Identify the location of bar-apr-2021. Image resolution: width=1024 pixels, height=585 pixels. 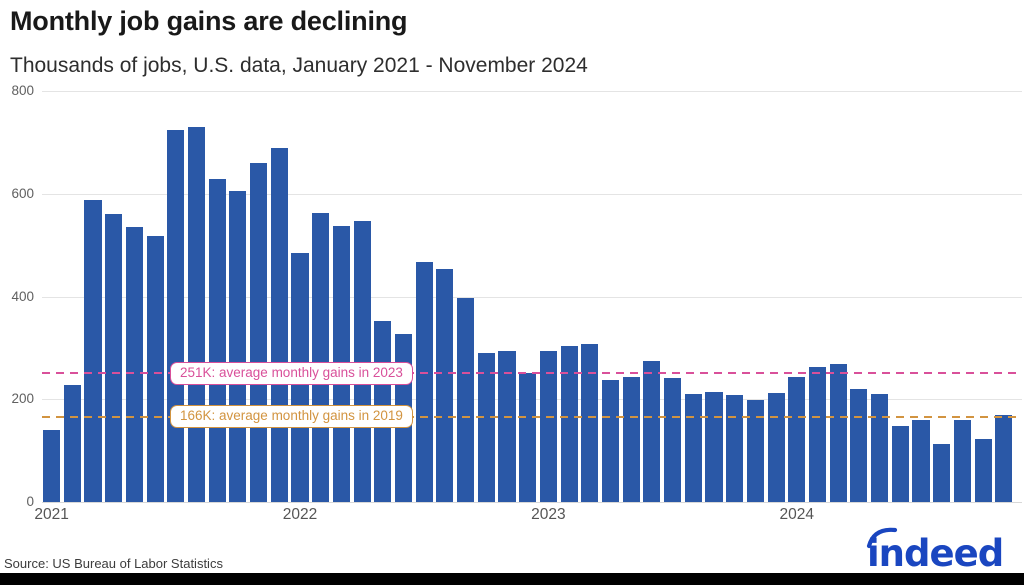
(114, 358).